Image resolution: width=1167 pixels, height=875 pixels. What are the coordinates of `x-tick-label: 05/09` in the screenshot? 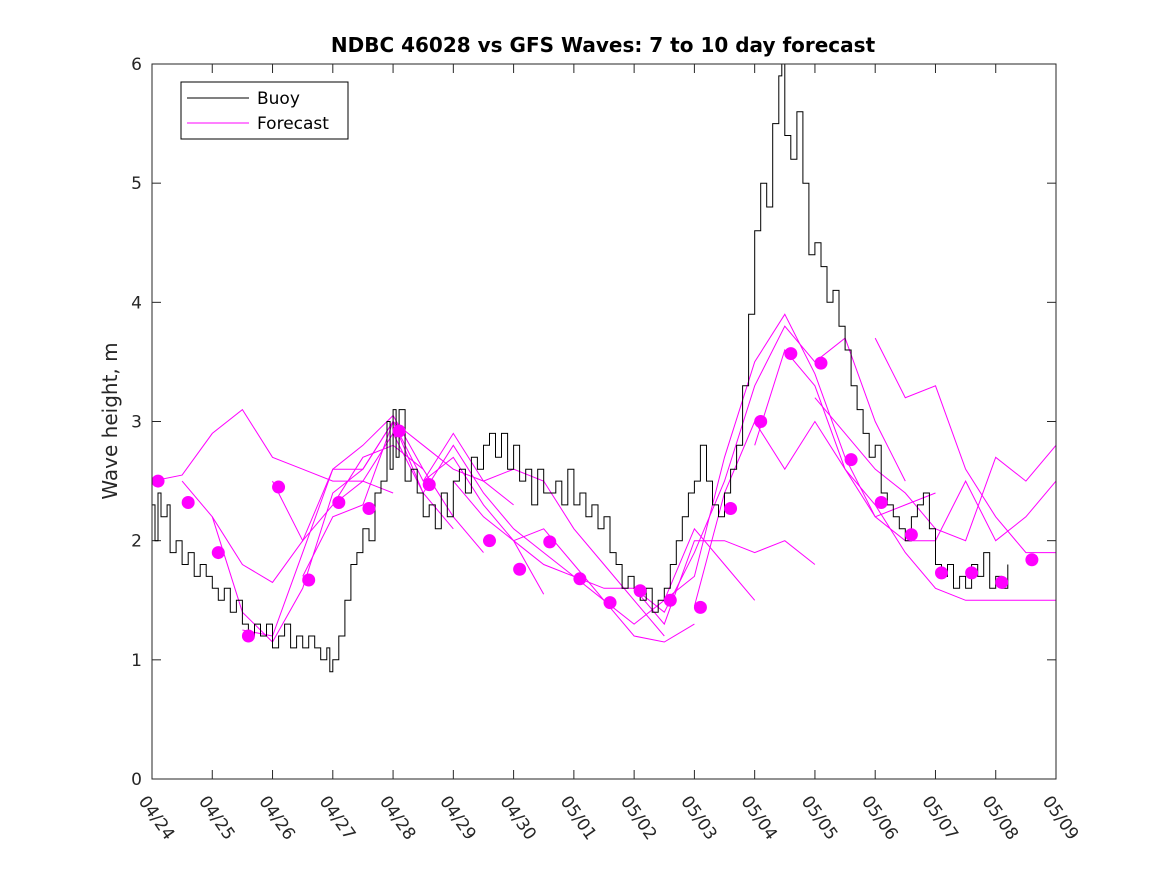 It's located at (1060, 818).